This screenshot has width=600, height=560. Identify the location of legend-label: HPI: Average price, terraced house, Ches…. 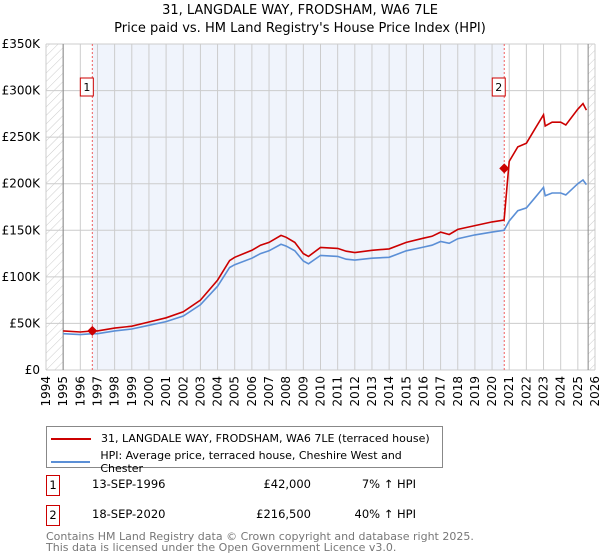
(251, 462).